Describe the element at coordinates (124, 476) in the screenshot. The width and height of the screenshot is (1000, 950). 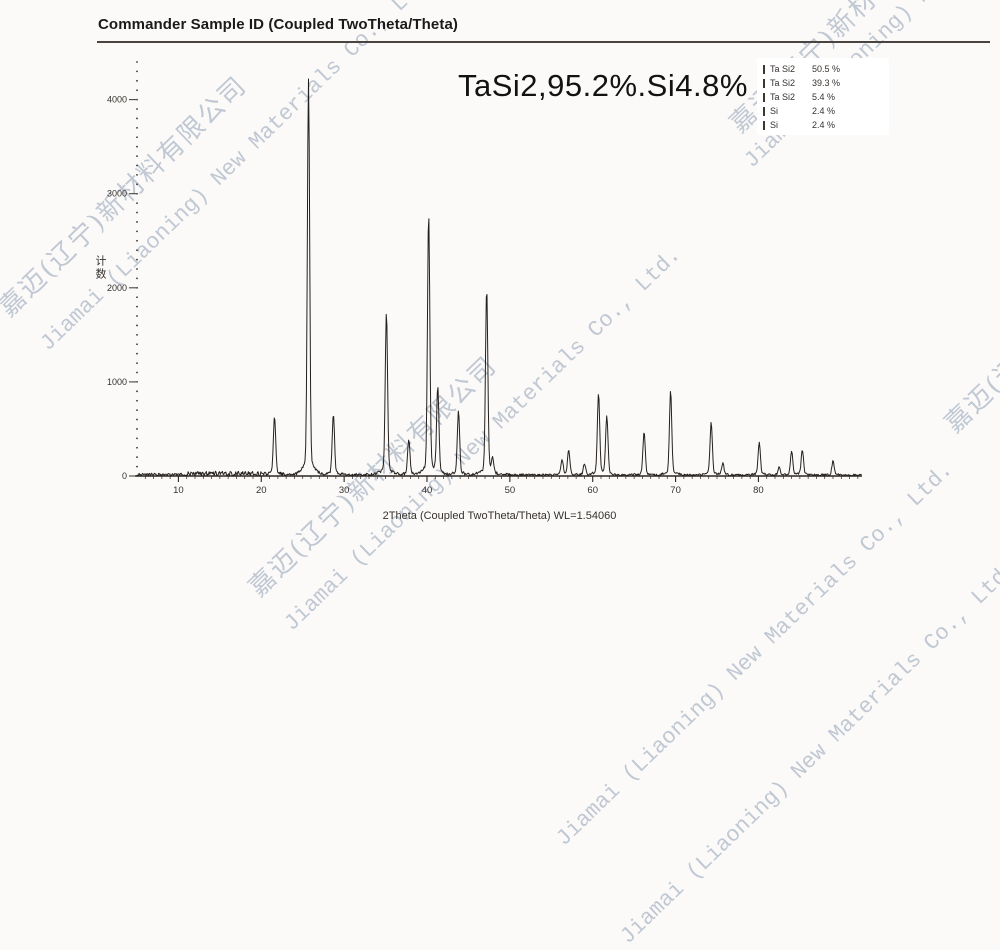
I see `svg-text: 0` at that location.